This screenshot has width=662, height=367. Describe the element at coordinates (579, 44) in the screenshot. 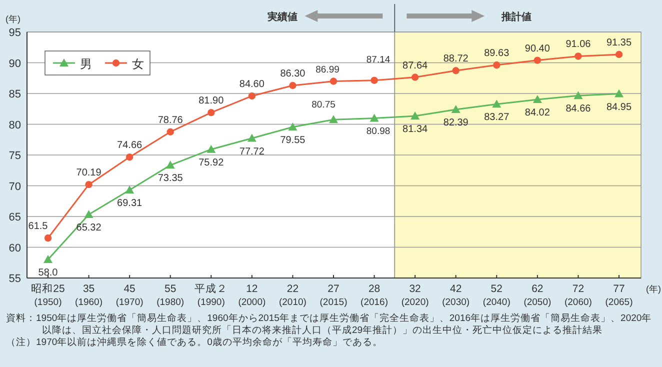

I see `data-label: 91.06` at that location.